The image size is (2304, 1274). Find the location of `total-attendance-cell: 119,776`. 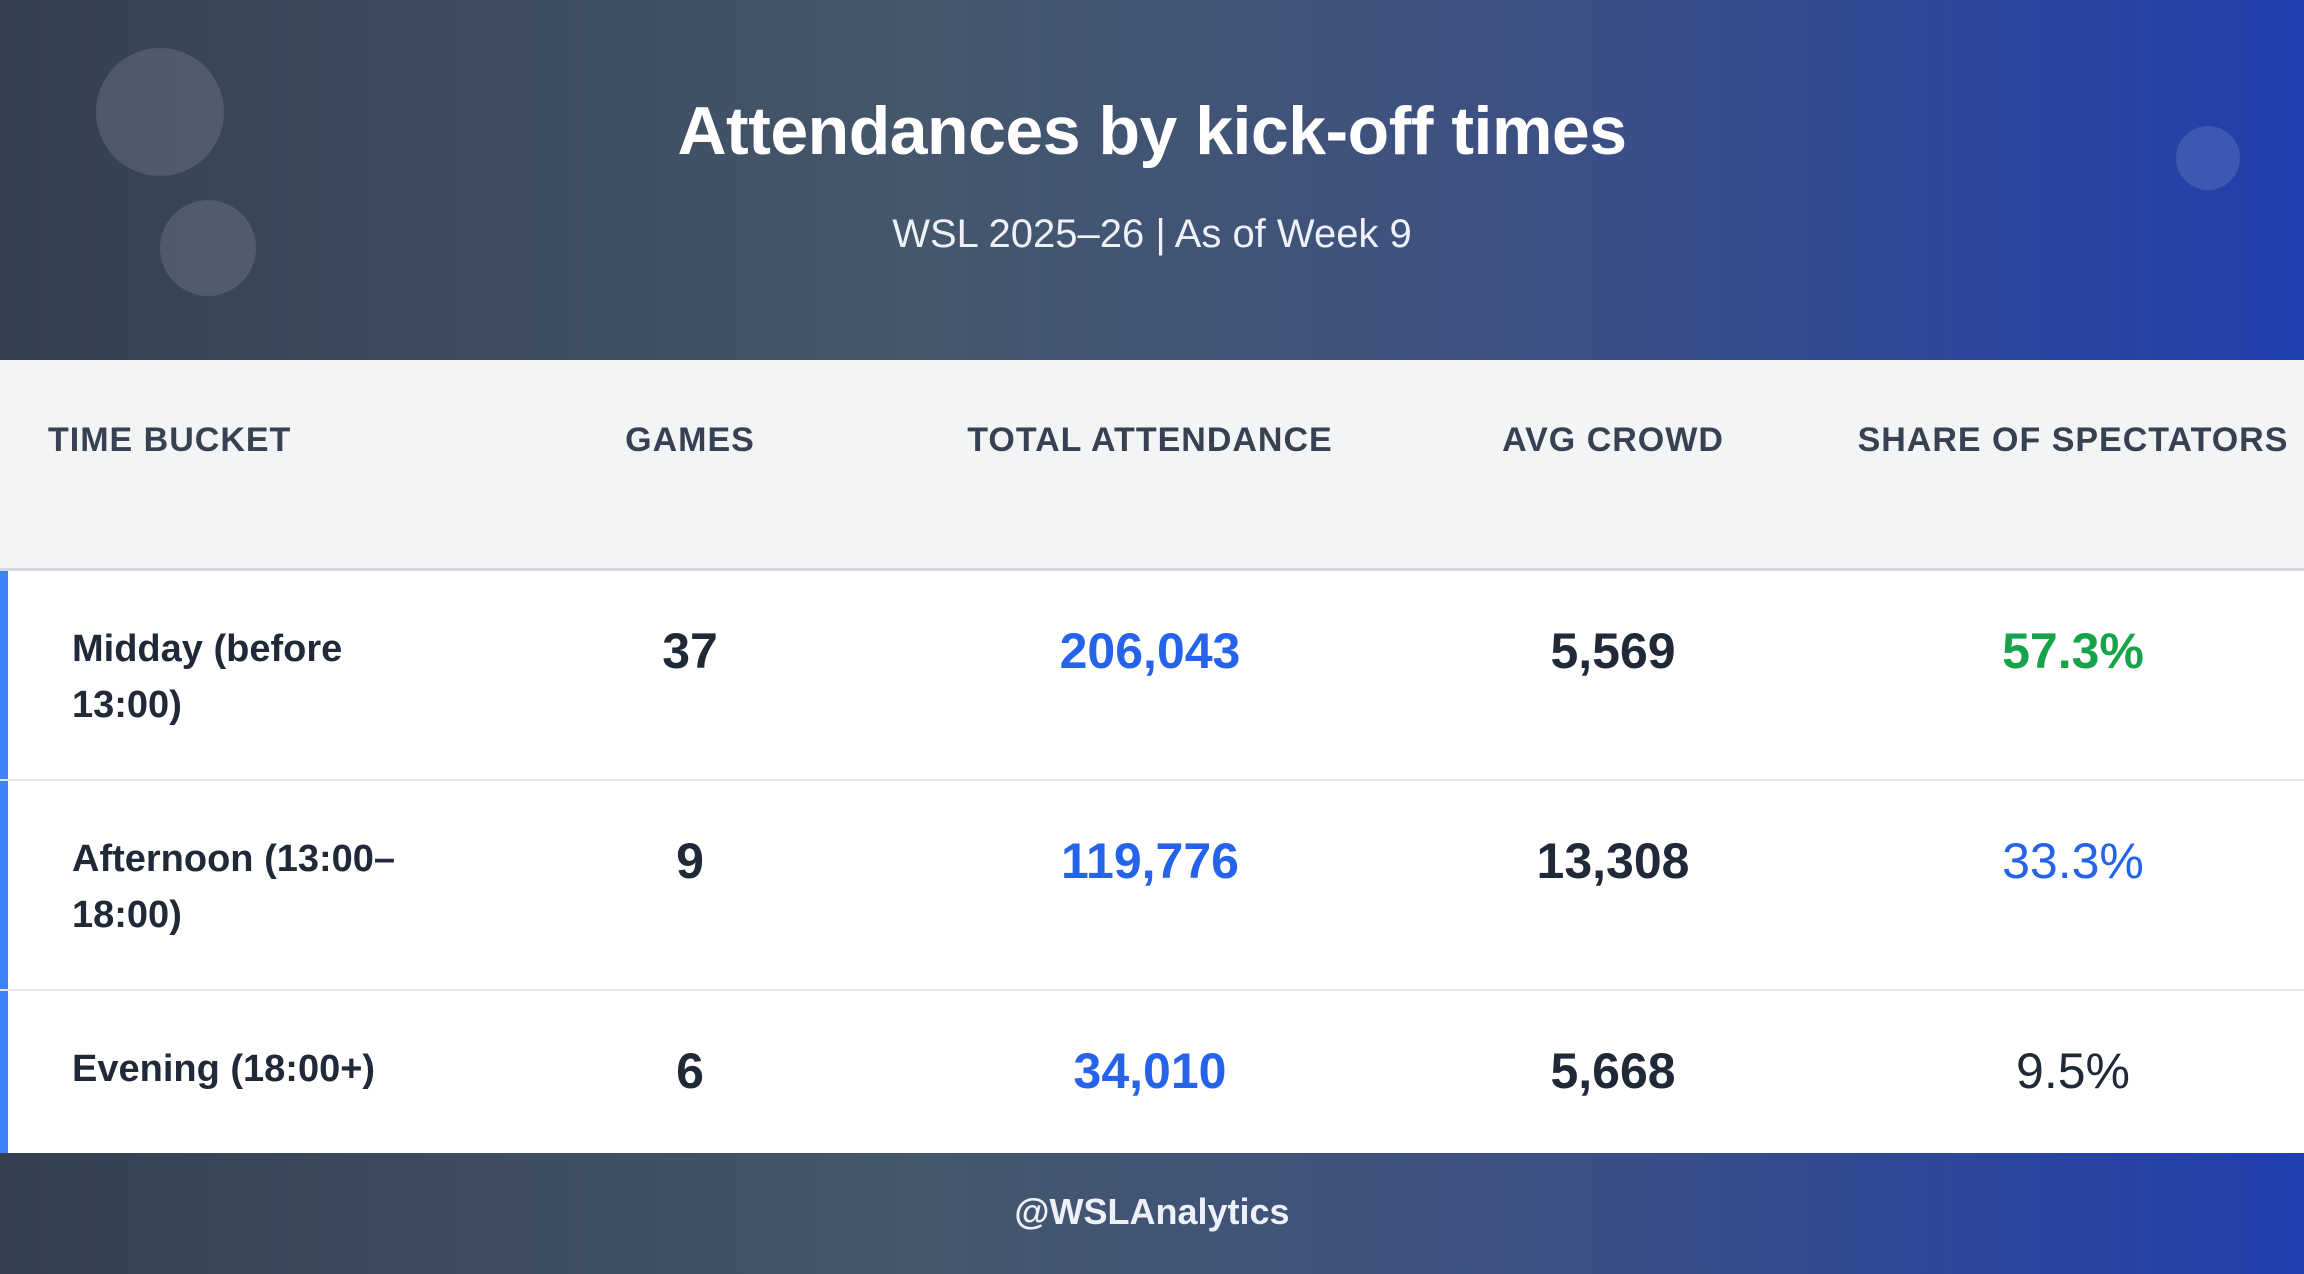

total-attendance-cell: 119,776 is located at coordinates (1150, 861).